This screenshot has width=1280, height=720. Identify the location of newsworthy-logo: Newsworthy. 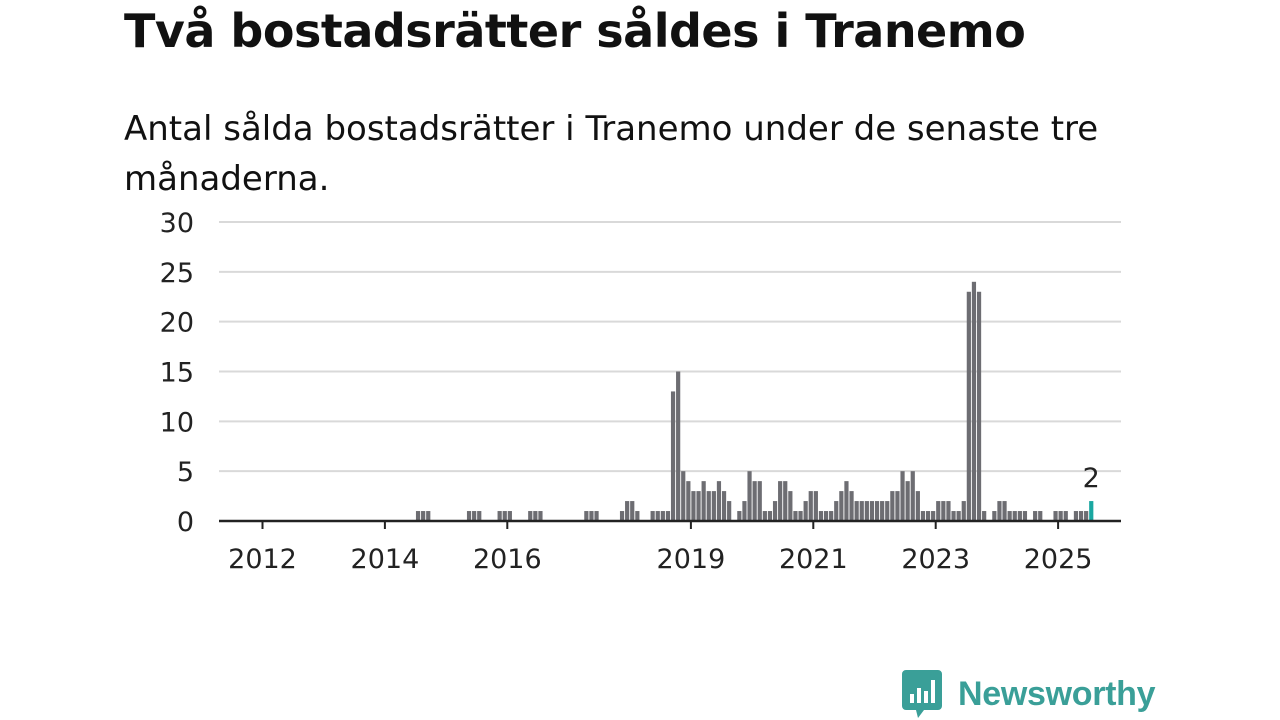
(1029, 694).